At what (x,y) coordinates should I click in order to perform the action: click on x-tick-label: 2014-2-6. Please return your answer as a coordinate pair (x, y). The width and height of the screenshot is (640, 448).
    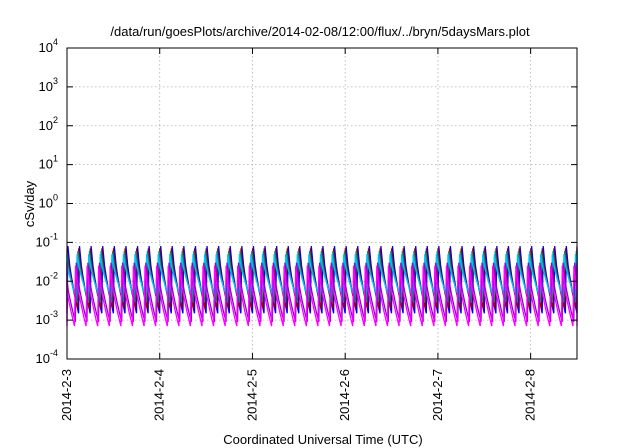
    Looking at the image, I should click on (344, 395).